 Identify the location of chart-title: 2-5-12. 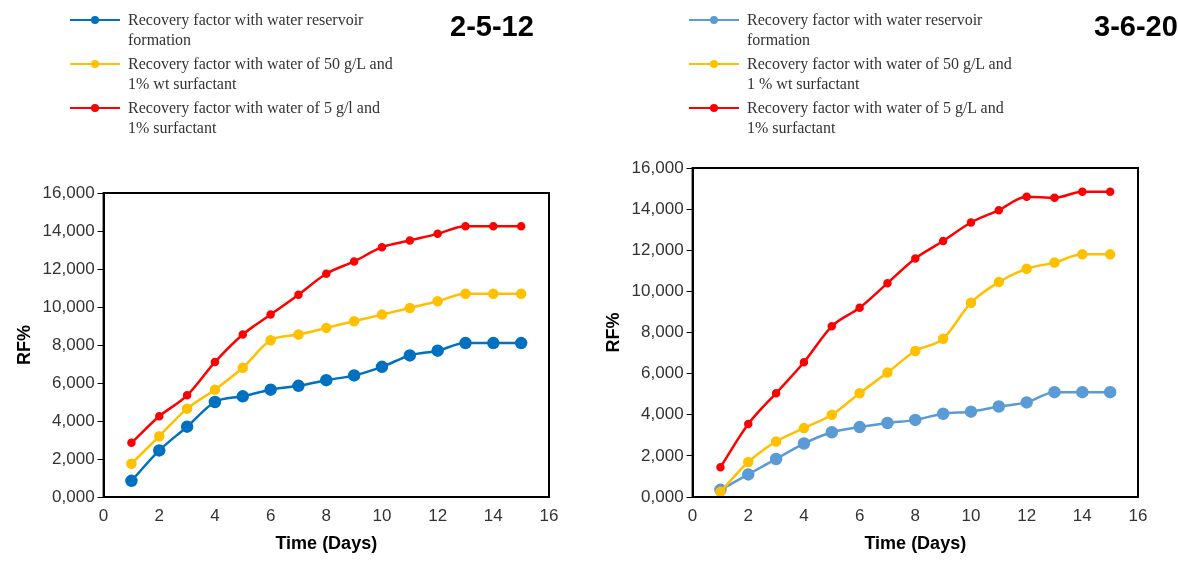
(492, 26).